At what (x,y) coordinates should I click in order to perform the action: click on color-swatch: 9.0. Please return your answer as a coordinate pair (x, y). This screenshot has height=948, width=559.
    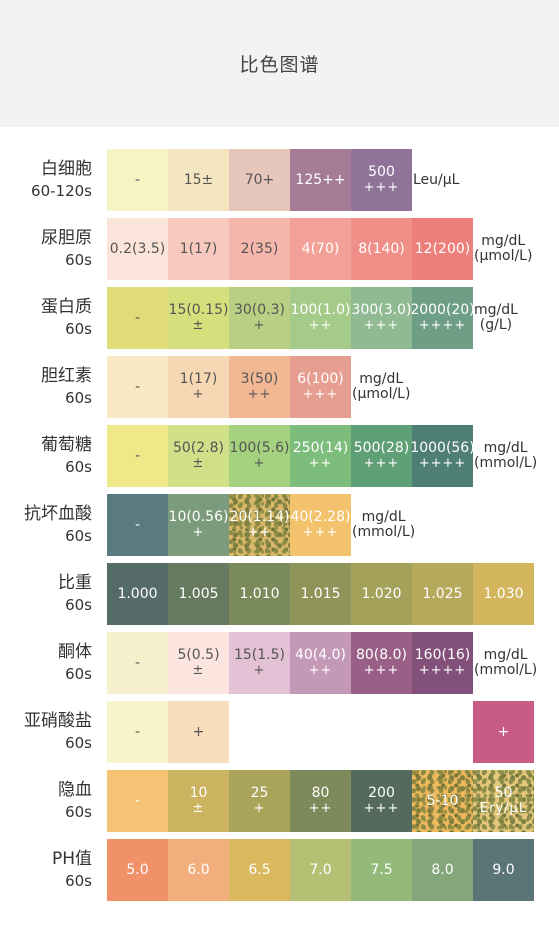
    Looking at the image, I should click on (503, 870).